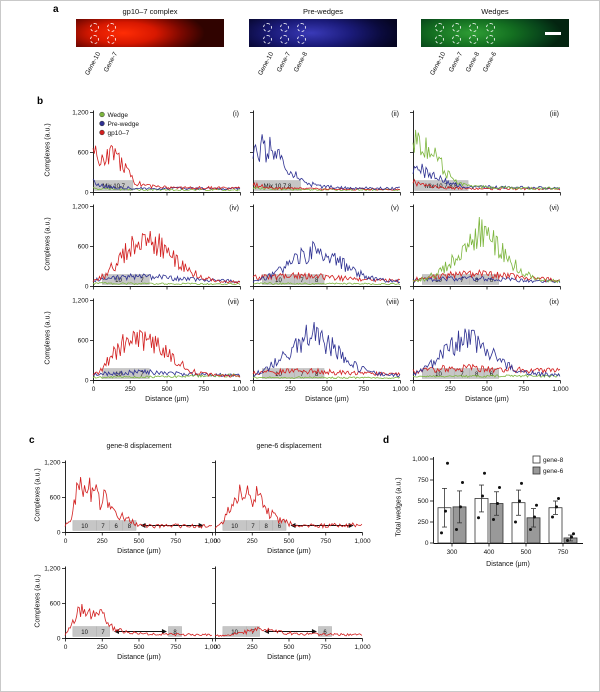 This screenshot has height=692, width=600. Describe the element at coordinates (38, 495) in the screenshot. I see `c-ylabel-row1: Complexes (a.u.)` at that location.